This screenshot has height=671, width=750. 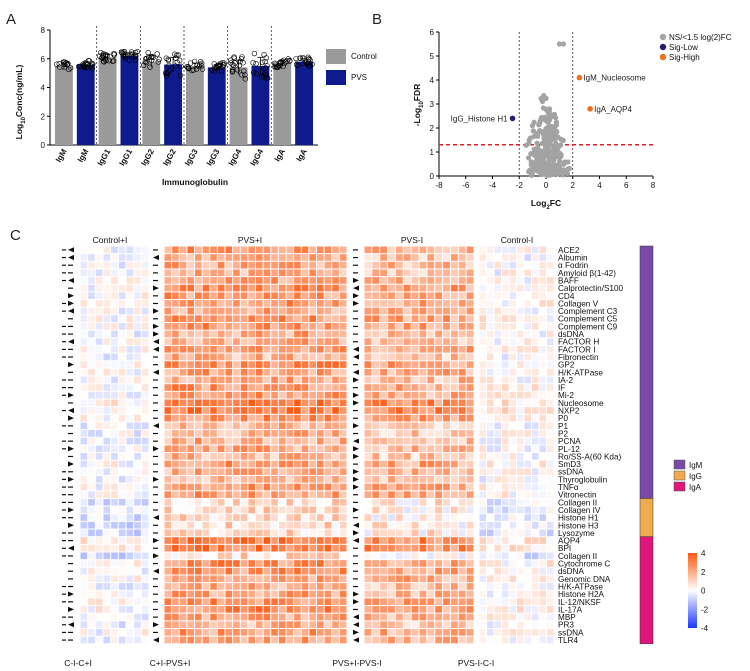 What do you see at coordinates (573, 258) in the screenshot?
I see `row-label: Albumin` at bounding box center [573, 258].